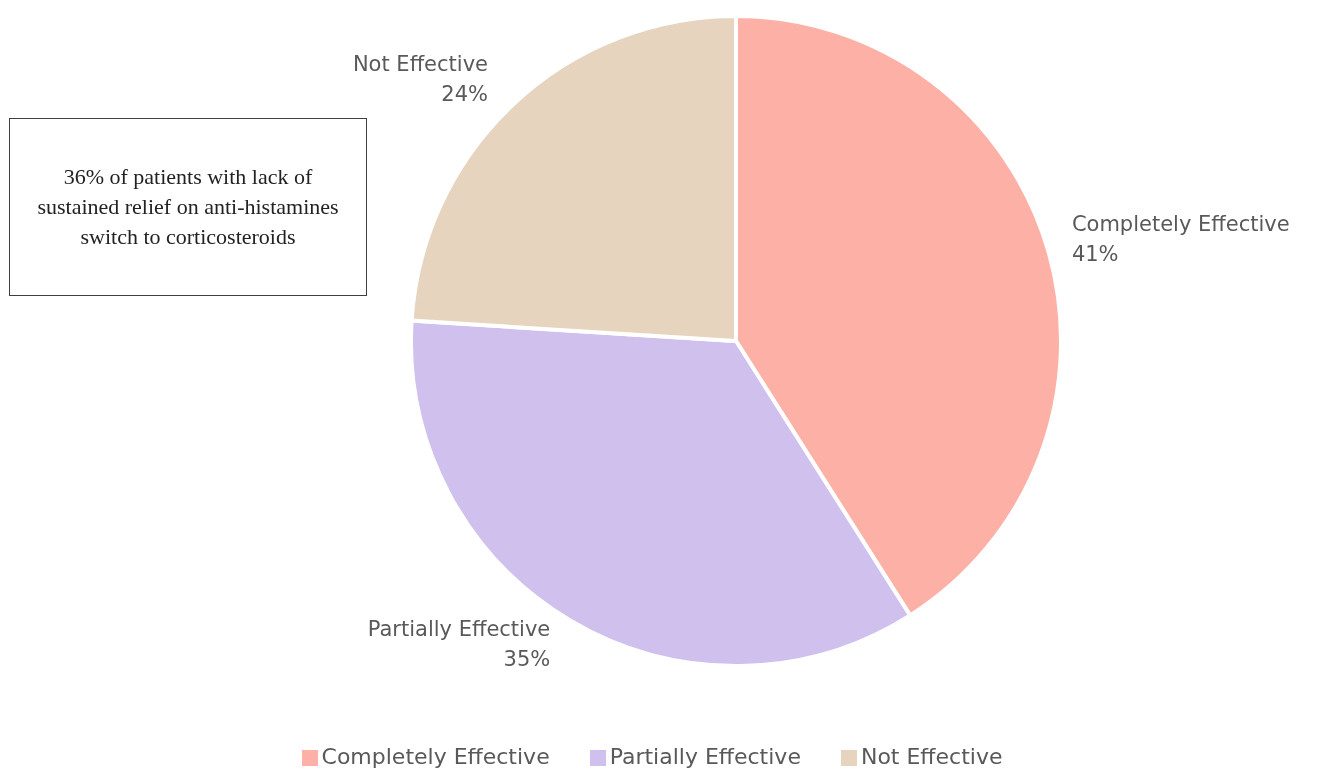 The height and width of the screenshot is (778, 1344). What do you see at coordinates (931, 756) in the screenshot?
I see `legend-label: Not Effective` at bounding box center [931, 756].